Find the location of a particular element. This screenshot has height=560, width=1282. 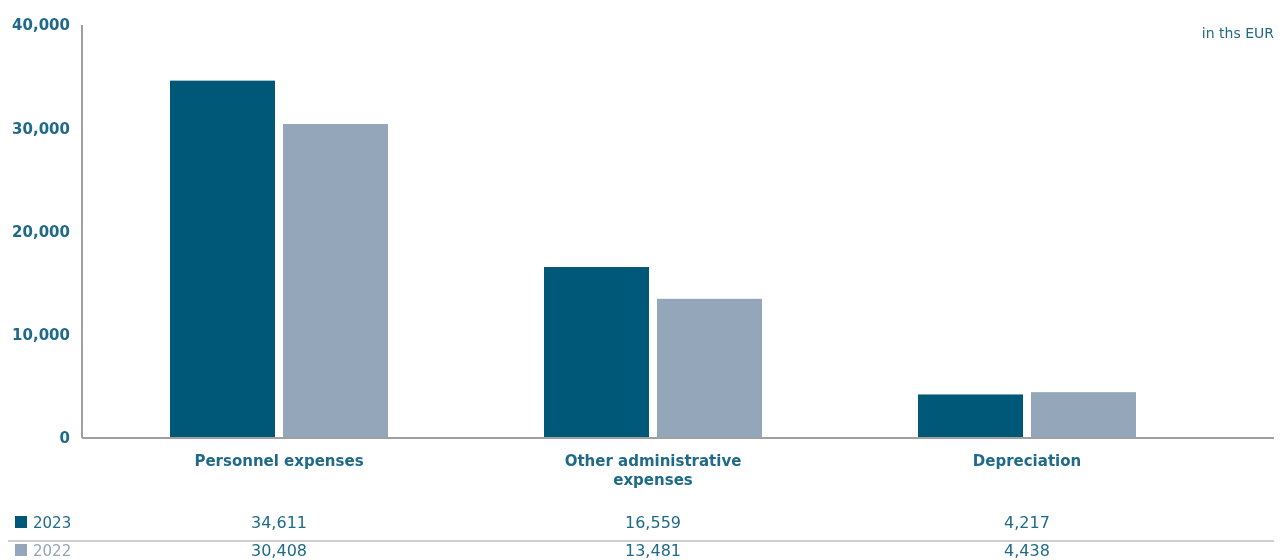

y-axis-title: in ths EUR is located at coordinates (1238, 32).